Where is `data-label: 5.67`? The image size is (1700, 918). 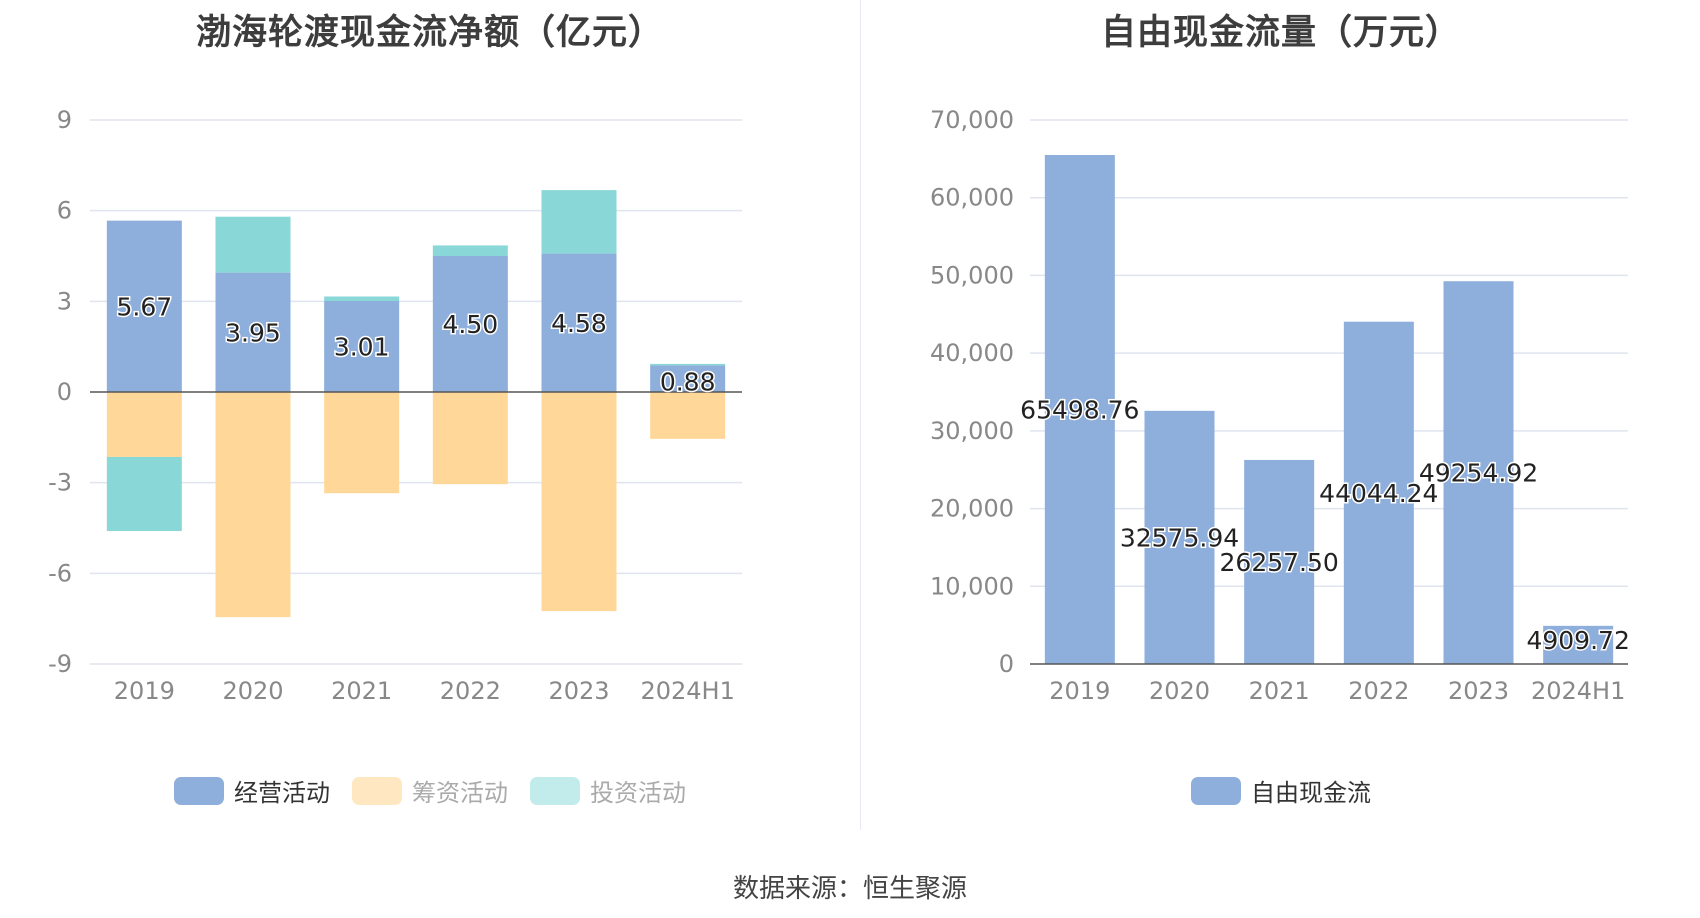 data-label: 5.67 is located at coordinates (144, 306).